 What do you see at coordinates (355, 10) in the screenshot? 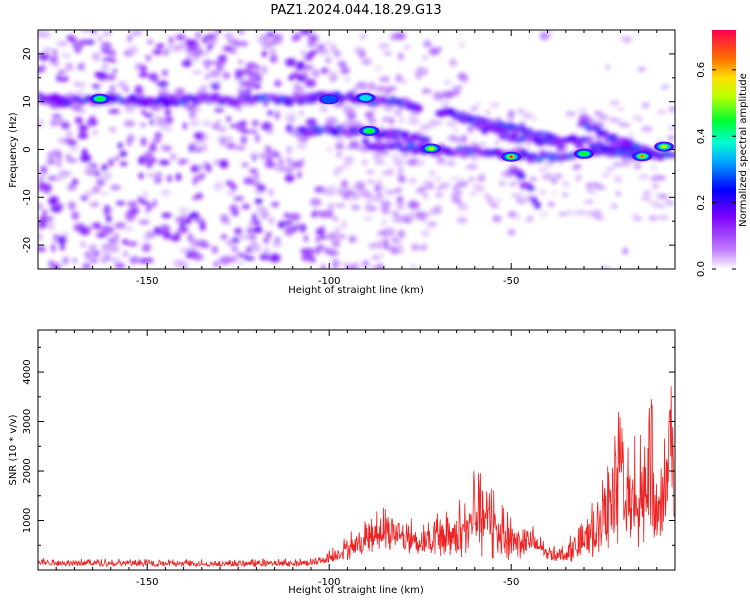
I see `figure-title: PAZ1.2024.044.18.29.G13` at bounding box center [355, 10].